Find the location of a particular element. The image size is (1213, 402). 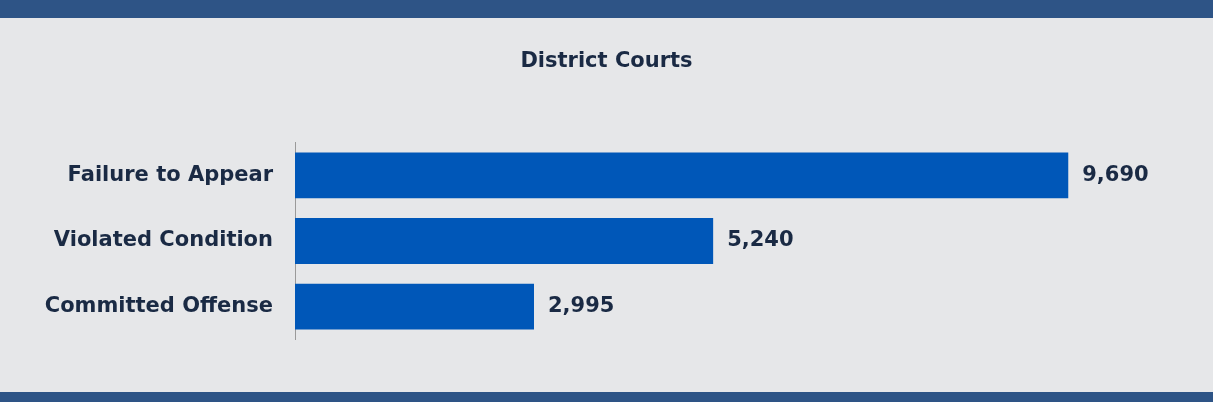

data-label: 5,240 is located at coordinates (760, 239).